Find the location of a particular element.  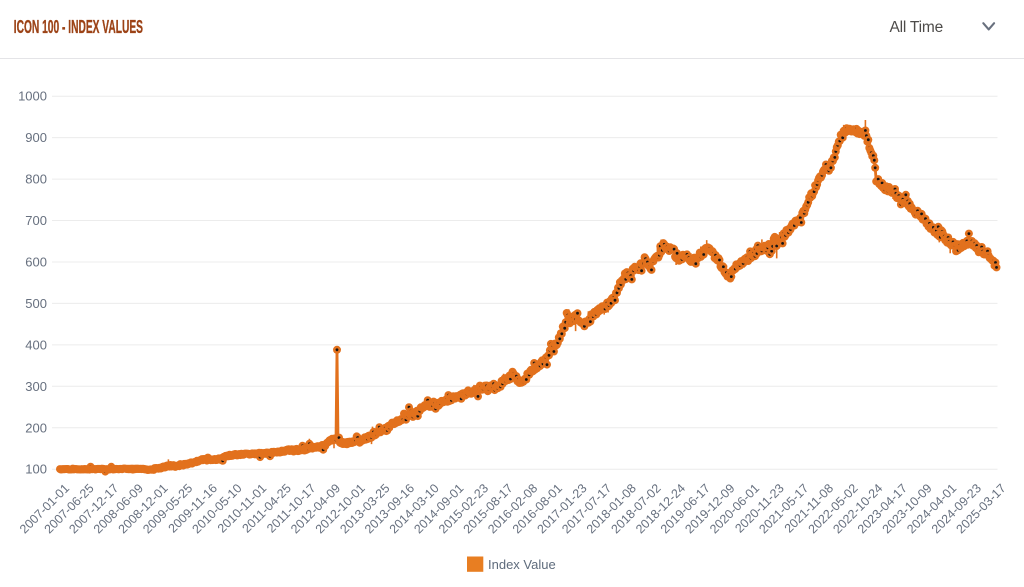

svg-text: 100 is located at coordinates (36, 469).